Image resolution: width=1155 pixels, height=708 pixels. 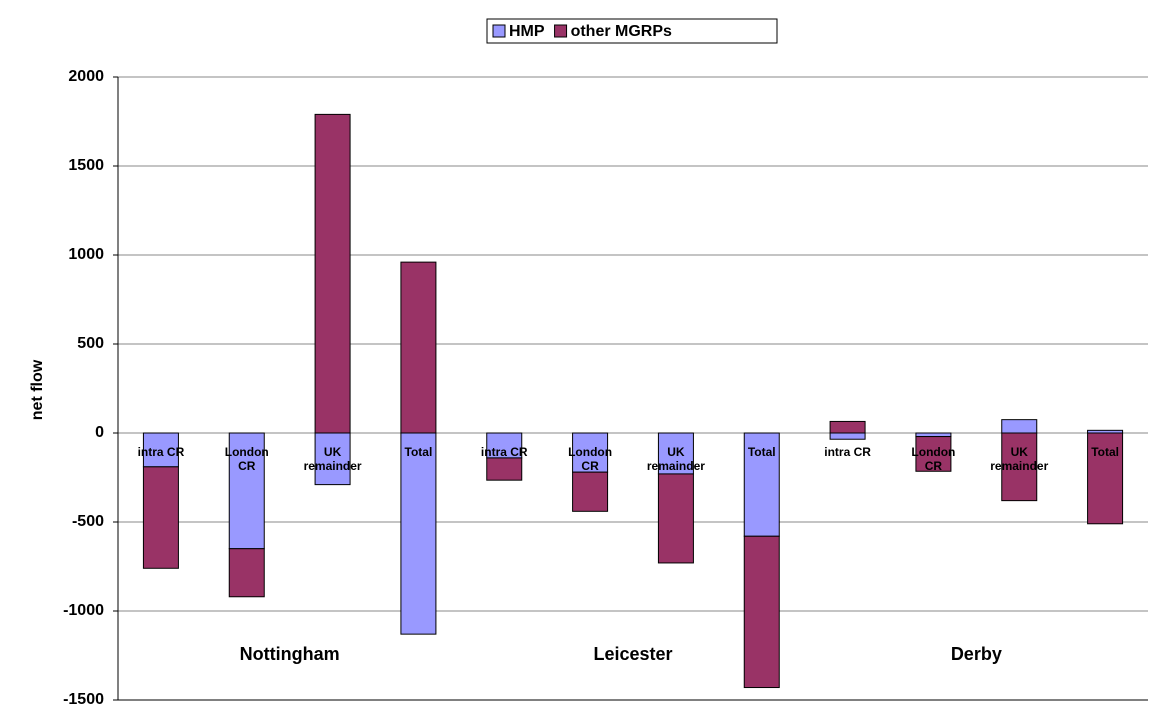 What do you see at coordinates (632, 654) in the screenshot?
I see `group-label: Leicester` at bounding box center [632, 654].